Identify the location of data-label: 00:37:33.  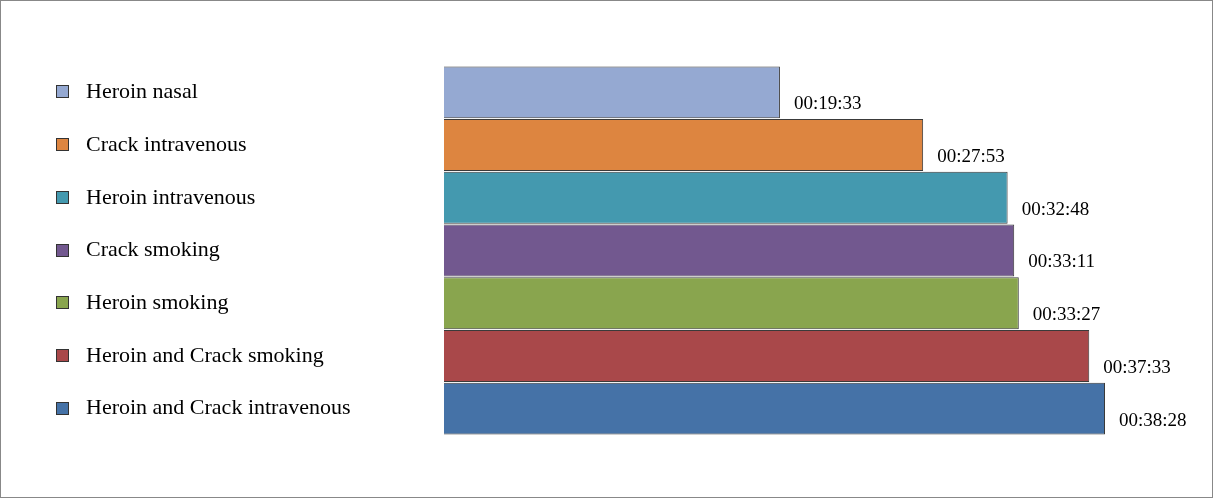
(1137, 366).